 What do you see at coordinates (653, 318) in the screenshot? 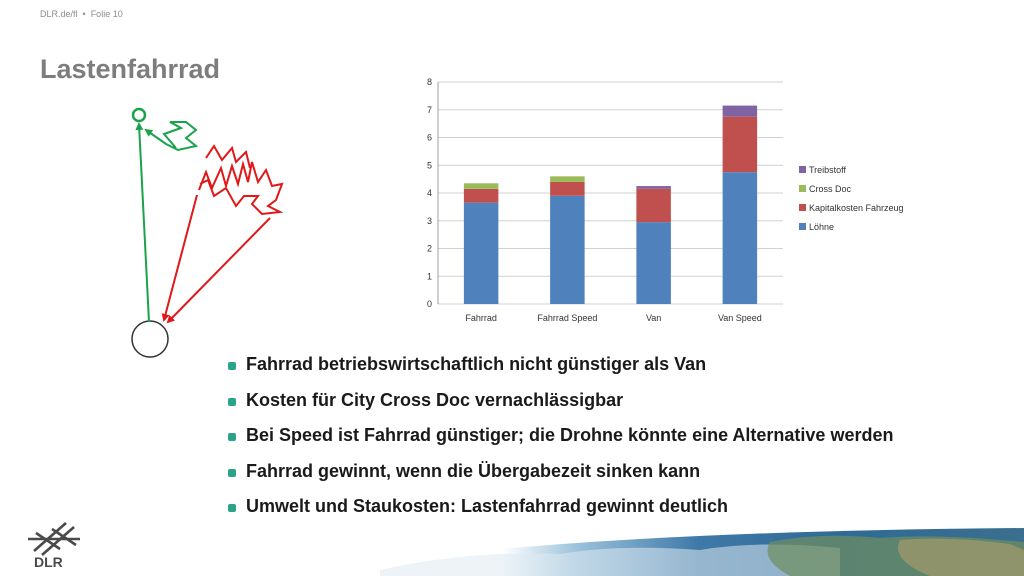
I see `x-tick-label: Van` at bounding box center [653, 318].